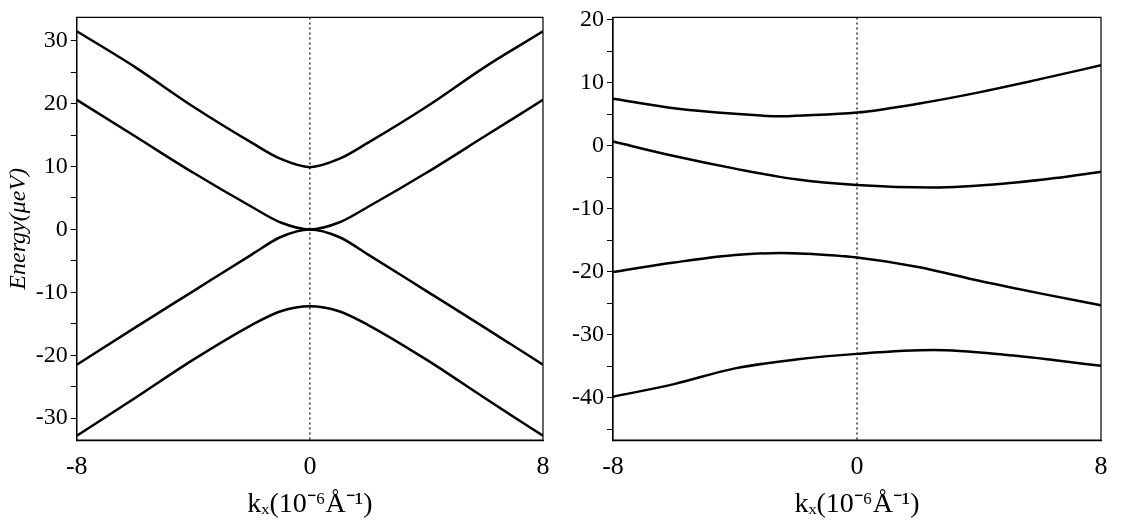 This screenshot has width=1123, height=525. I want to click on y-tick-label: 30, so click(55, 38).